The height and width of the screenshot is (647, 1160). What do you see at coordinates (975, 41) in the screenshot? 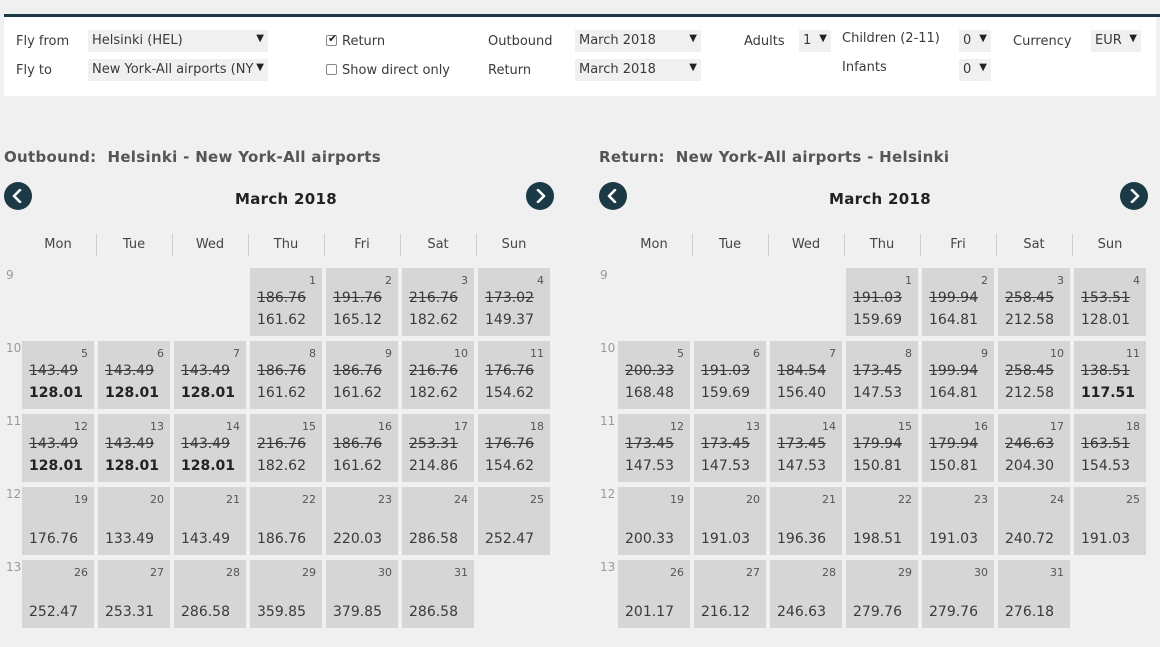
I see `children-select: 0 ▼` at bounding box center [975, 41].